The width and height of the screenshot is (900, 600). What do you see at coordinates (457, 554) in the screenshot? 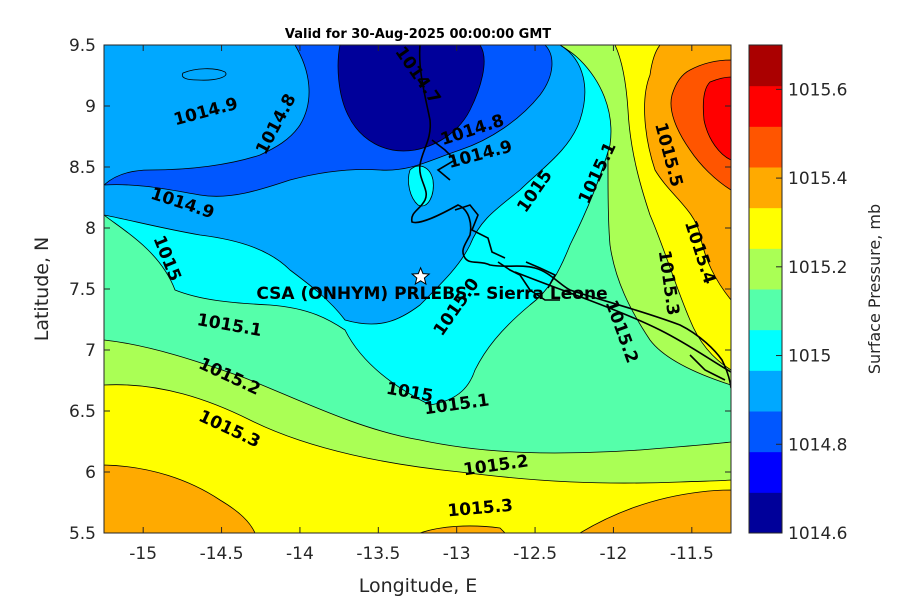
I see `x-tick-label: -13` at bounding box center [457, 554].